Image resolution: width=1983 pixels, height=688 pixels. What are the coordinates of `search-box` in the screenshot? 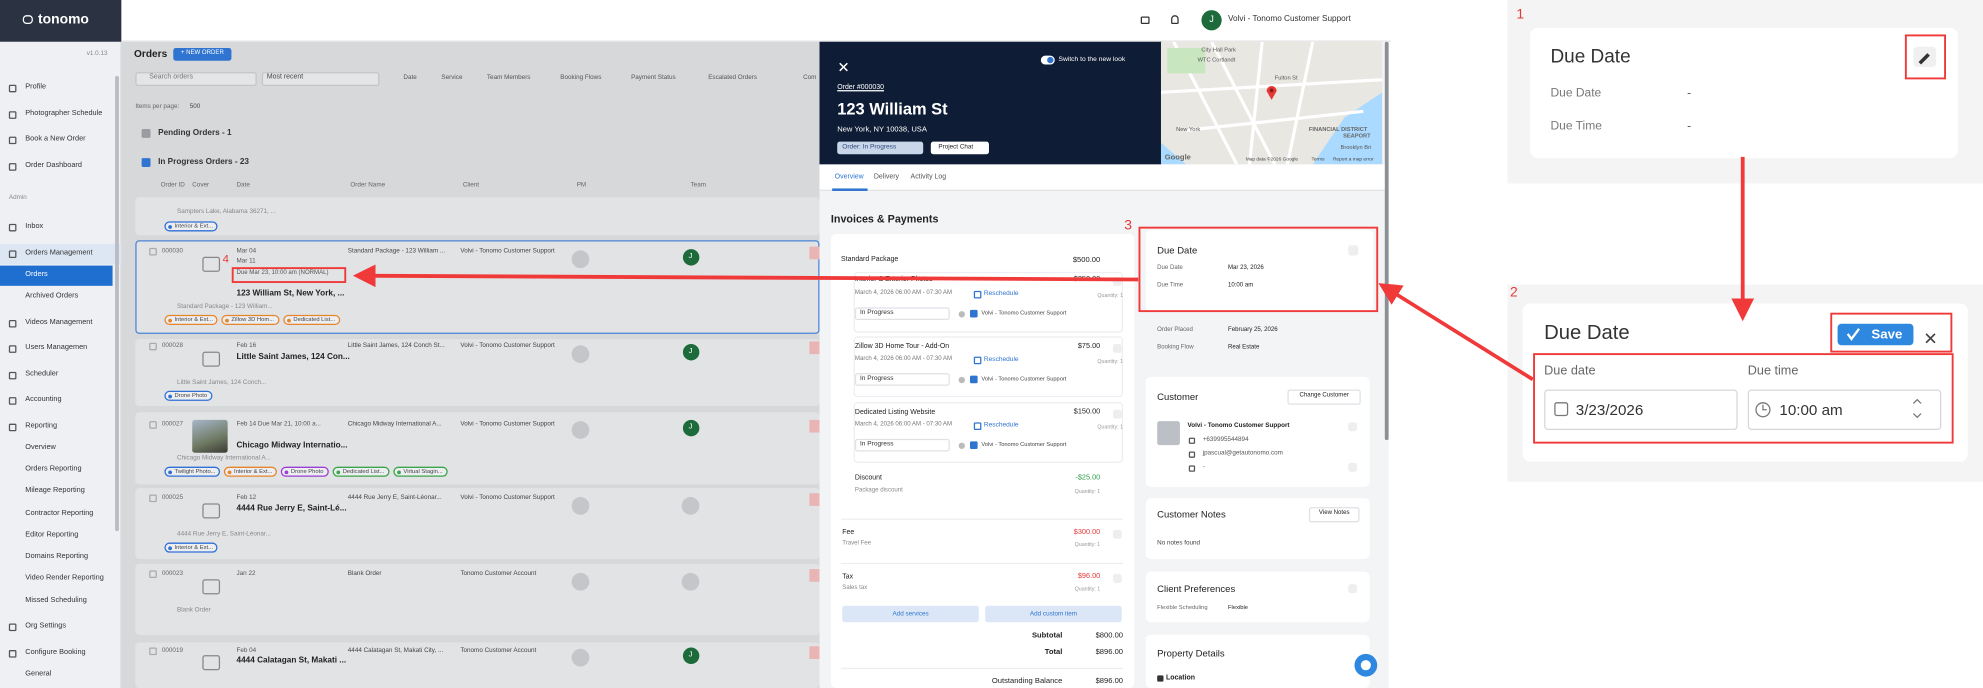 It's located at (196, 79).